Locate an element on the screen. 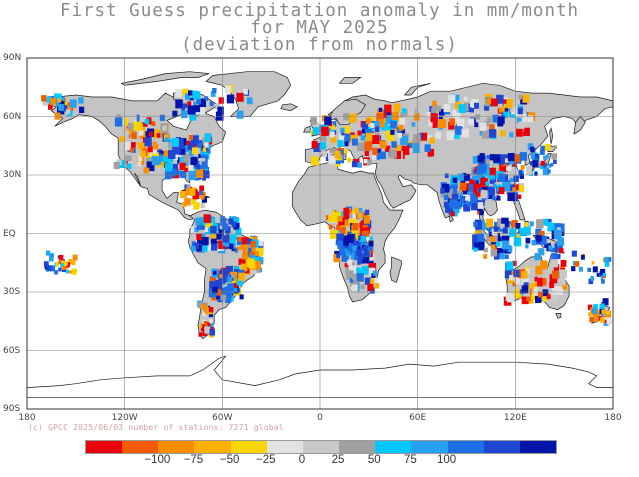  landmass-madagascar is located at coordinates (395, 269).